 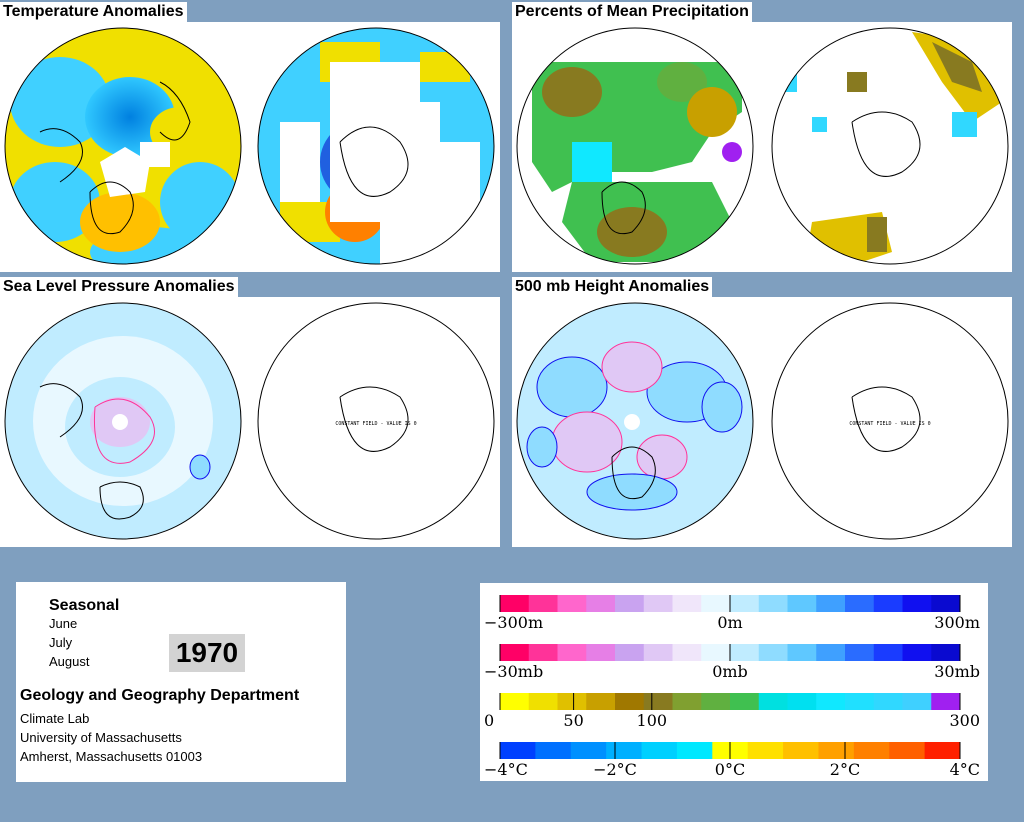 What do you see at coordinates (573, 720) in the screenshot?
I see `colorbar-precip-label: 50` at bounding box center [573, 720].